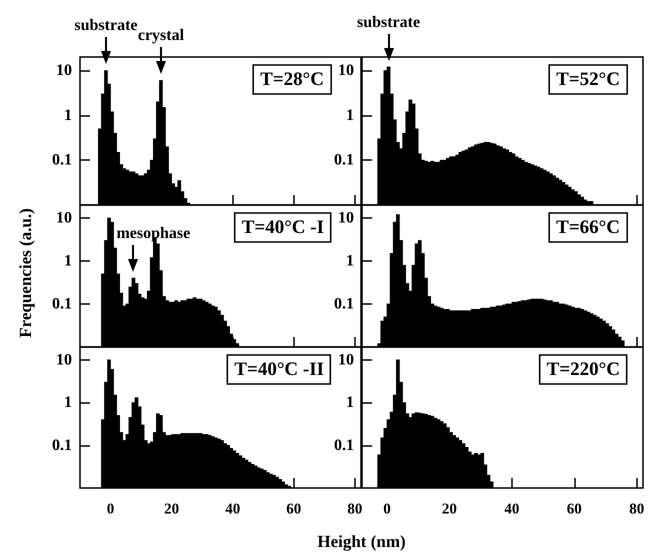  What do you see at coordinates (26, 273) in the screenshot?
I see `y-axis-title: Frequencies (a.u.)` at bounding box center [26, 273].